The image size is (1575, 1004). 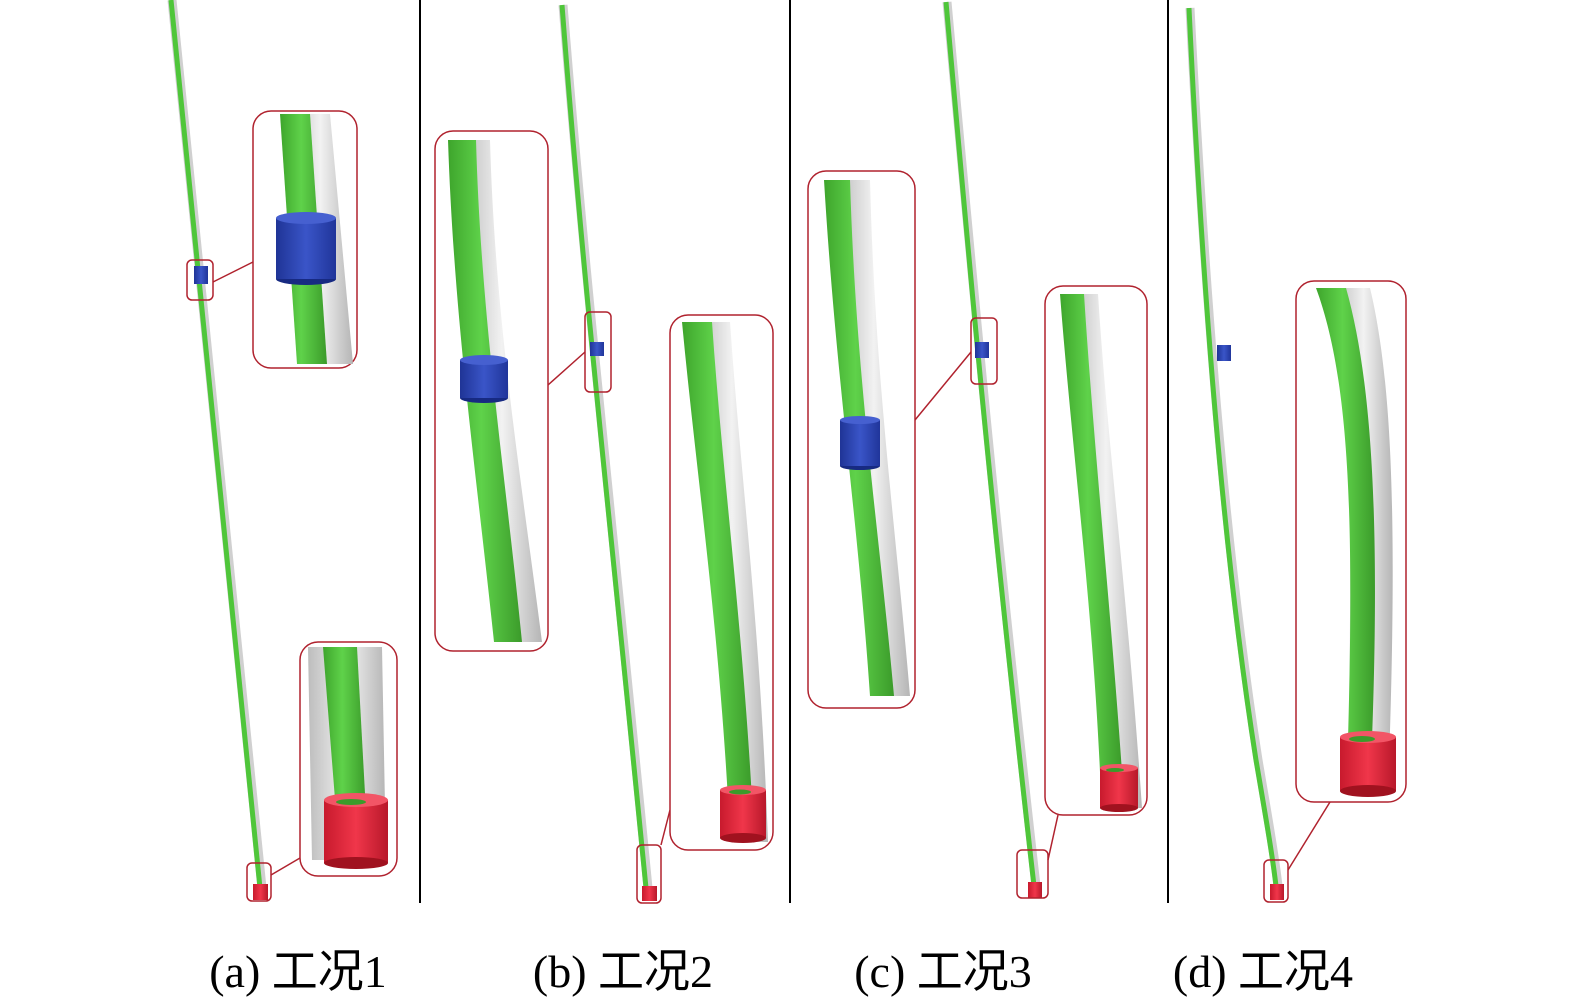 I want to click on panel-d-callout-pump, so click(x=1351, y=541).